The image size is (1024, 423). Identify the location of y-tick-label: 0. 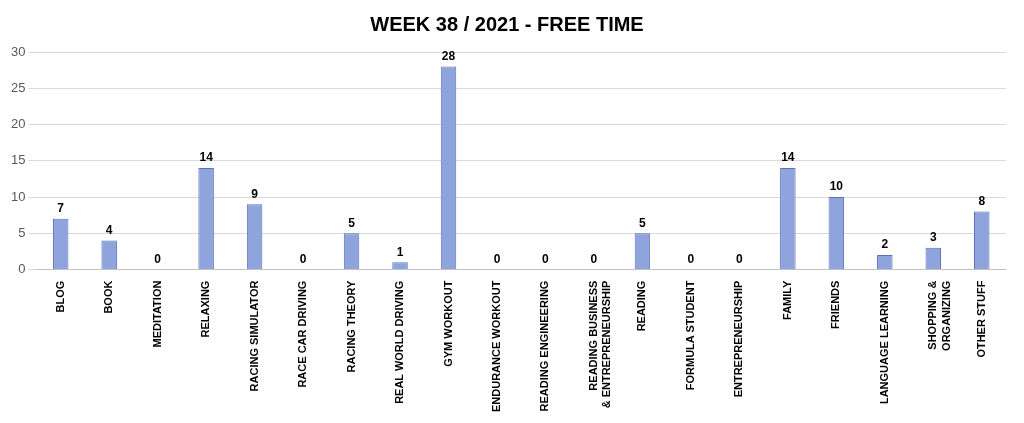
(22, 269).